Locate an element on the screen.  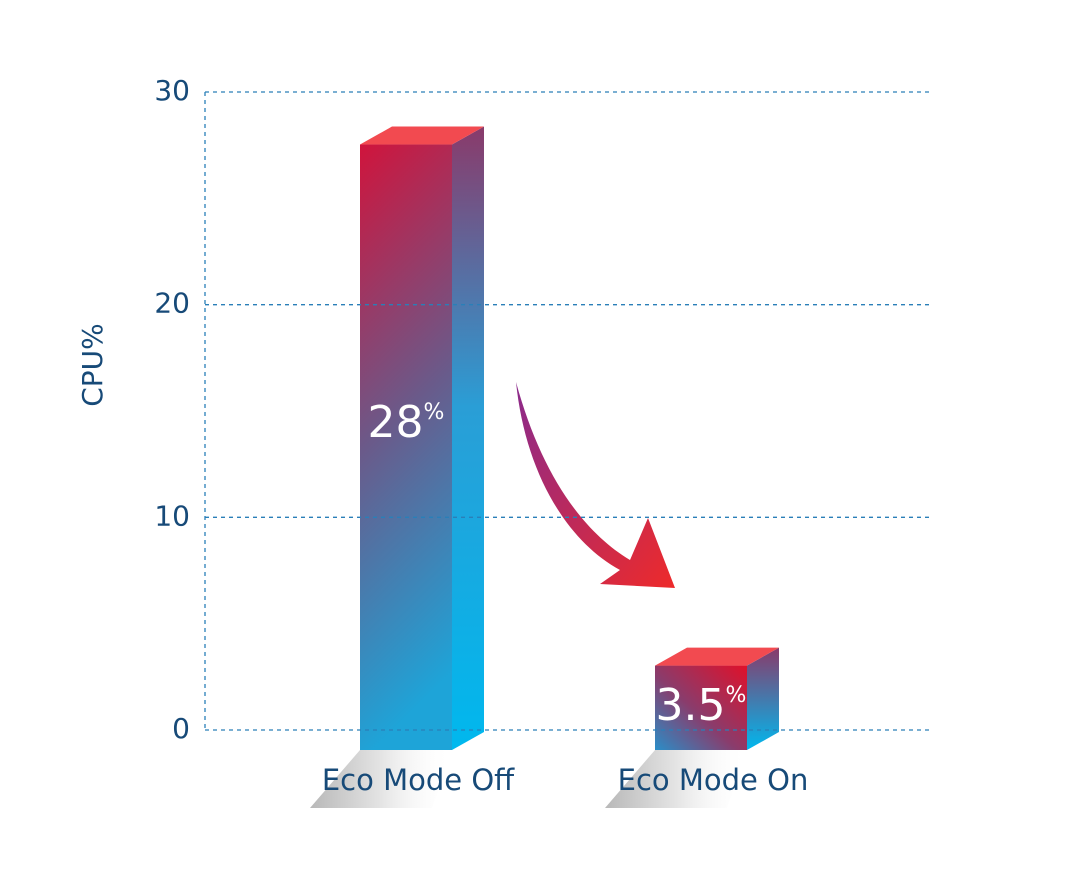
x-tick-label: Eco Mode Off is located at coordinates (418, 780).